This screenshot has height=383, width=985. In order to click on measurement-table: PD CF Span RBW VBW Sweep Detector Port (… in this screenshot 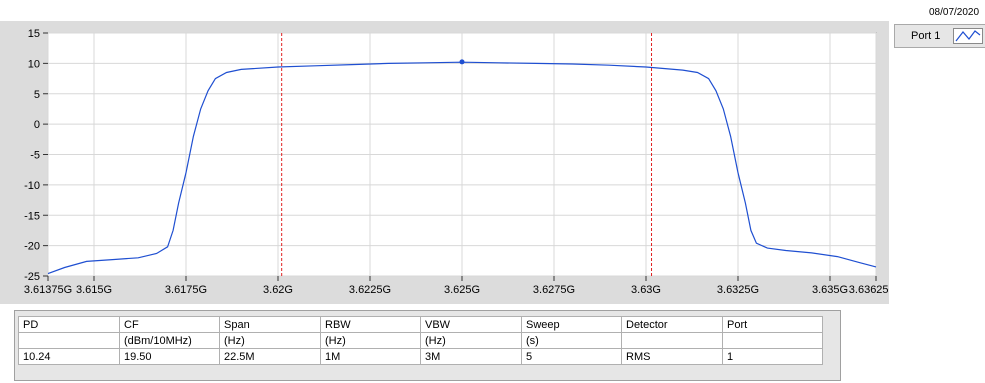, I will do `click(420, 340)`.